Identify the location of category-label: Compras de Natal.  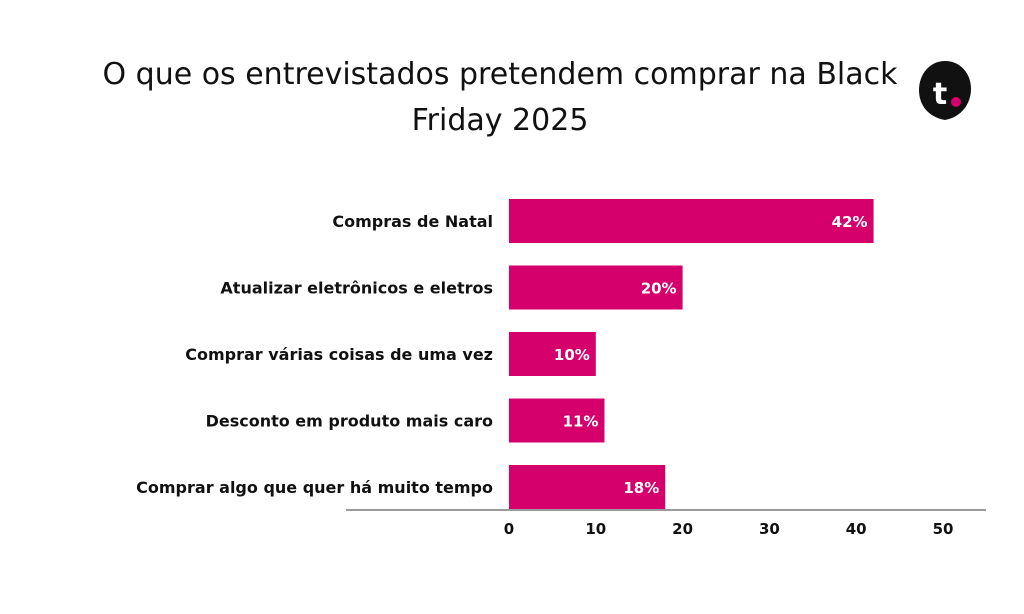
(412, 221).